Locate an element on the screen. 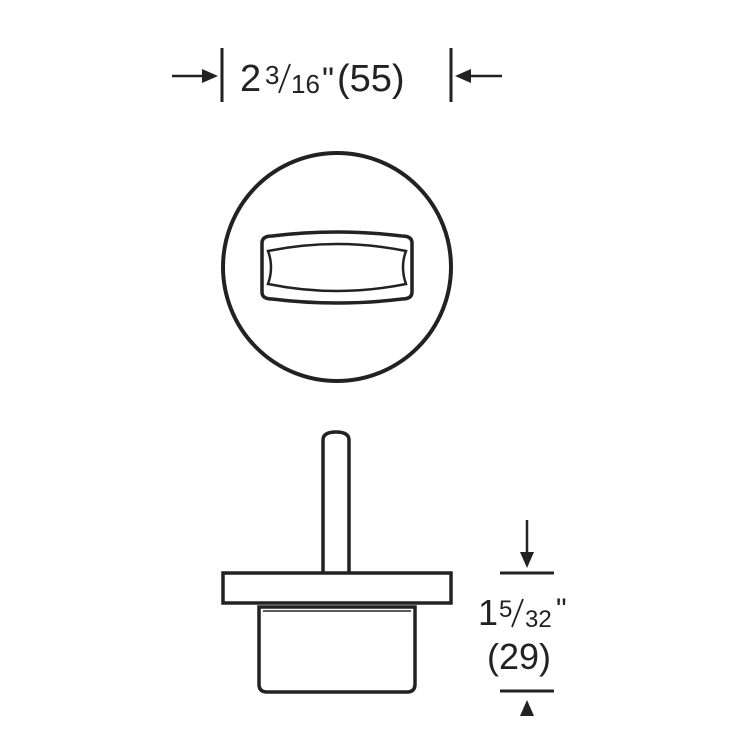  height-fraction-slash is located at coordinates (517, 613).